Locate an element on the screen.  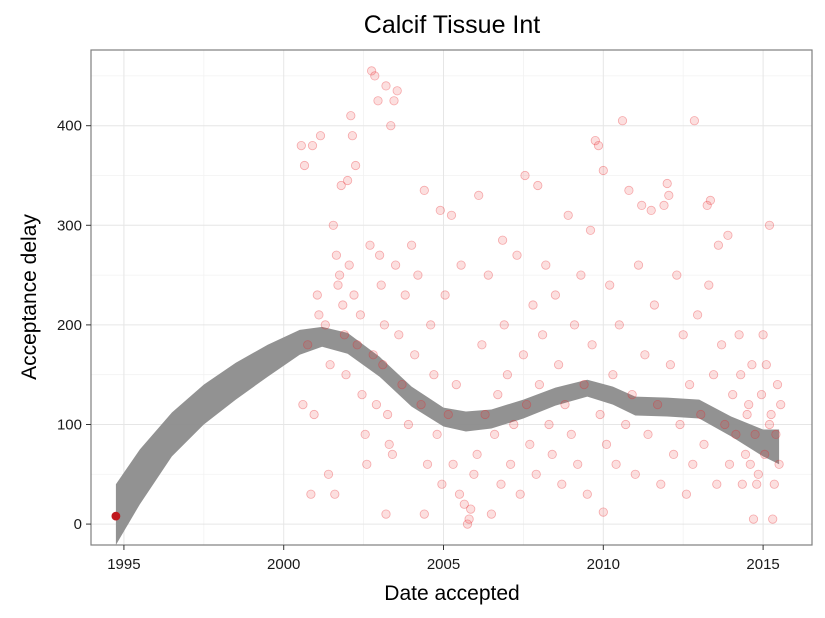
y-tick-label: 300 is located at coordinates (69, 225).